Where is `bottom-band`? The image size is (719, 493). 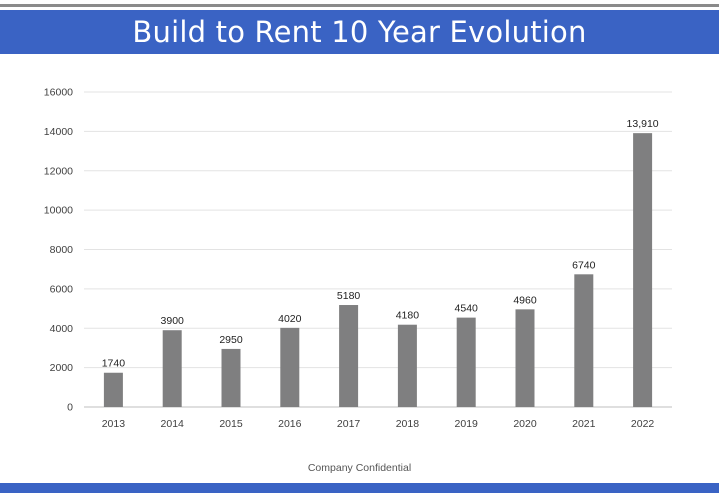
bottom-band is located at coordinates (359, 488).